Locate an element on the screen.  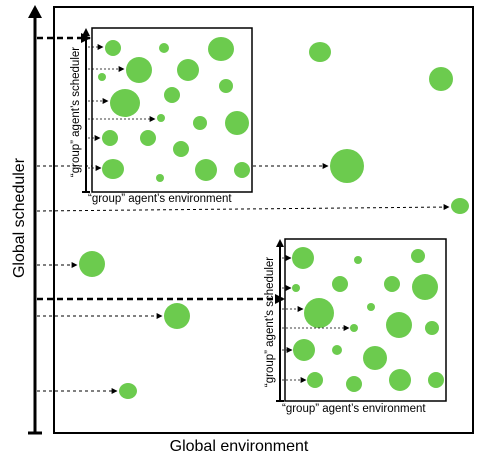
group-1-environment-label: “group” agent’s environment is located at coordinates (160, 199).